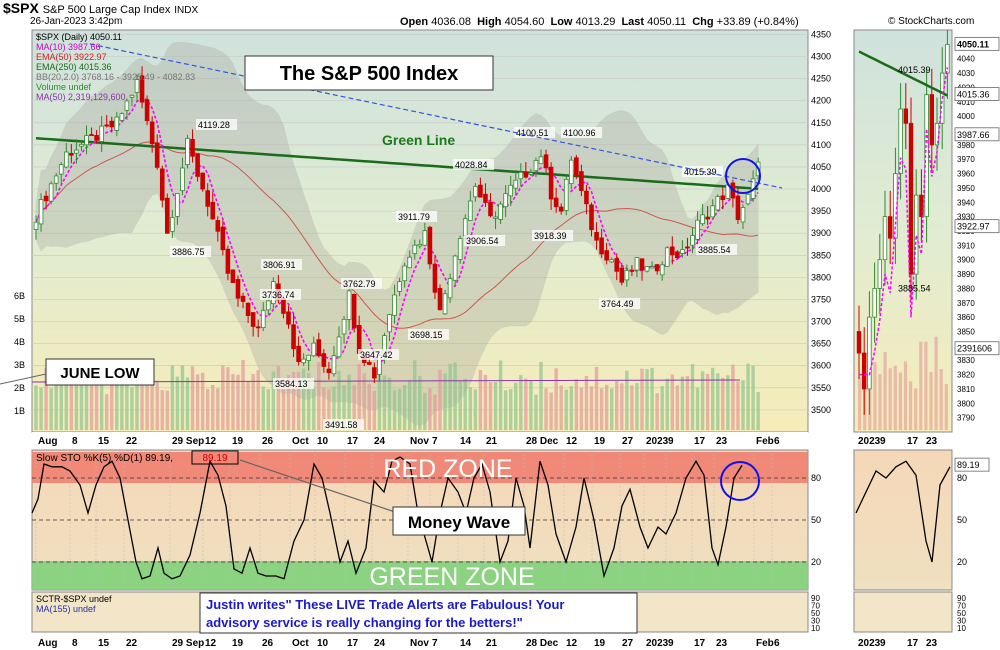 The width and height of the screenshot is (1000, 650). Describe the element at coordinates (815, 613) in the screenshot. I see `sctr-tick-label: 50` at that location.